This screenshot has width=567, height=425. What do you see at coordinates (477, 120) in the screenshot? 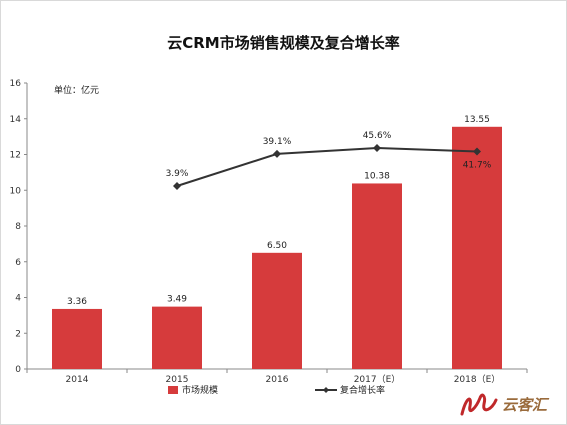
I see `bar-data-label: 13.55` at bounding box center [477, 120].